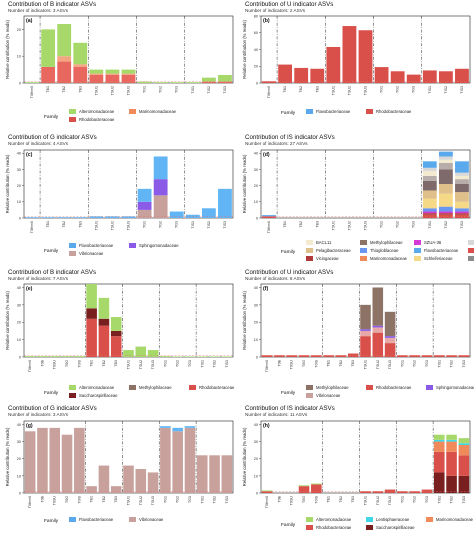 The image size is (474, 539). I want to click on legend-label: Saccharospirillaceae, so click(98, 395).